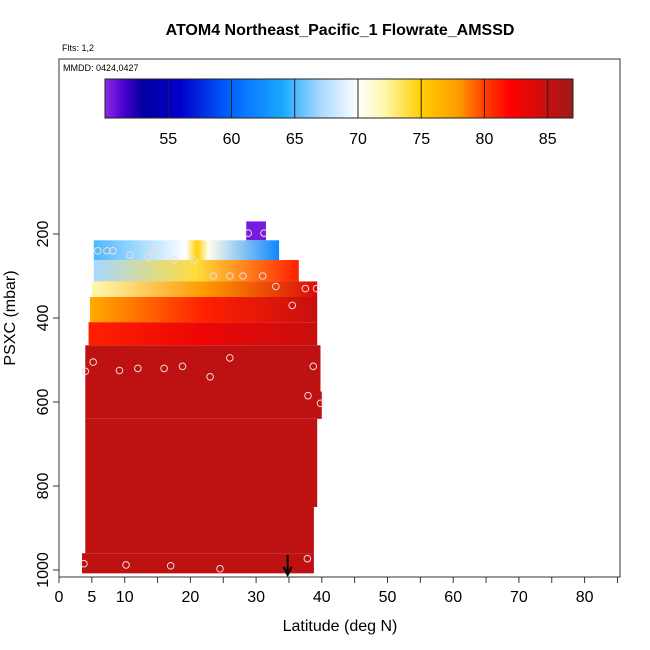 The width and height of the screenshot is (650, 650). I want to click on x-tick-label: 60, so click(453, 597).